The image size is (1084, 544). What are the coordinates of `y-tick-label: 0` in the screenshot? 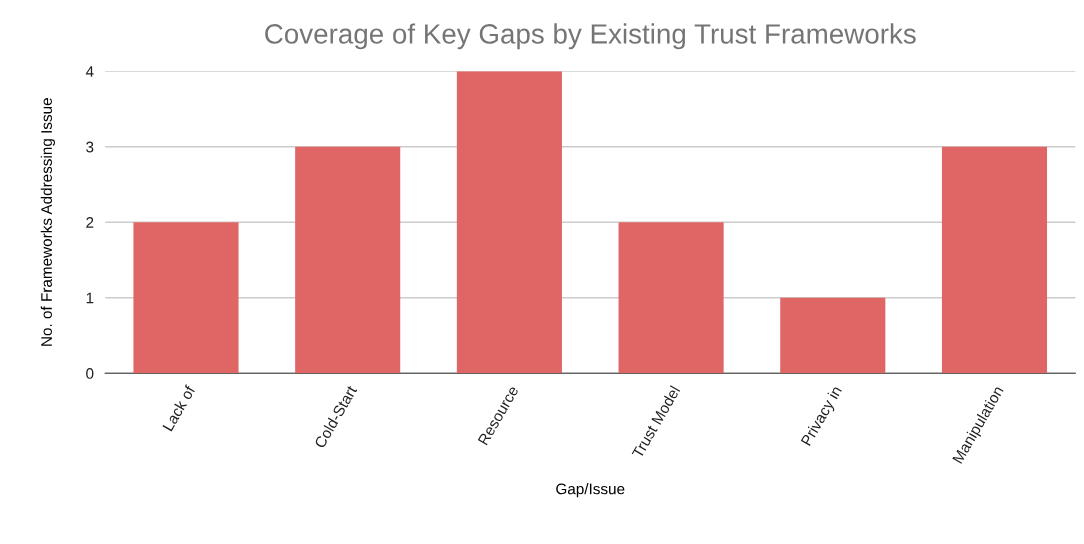 It's located at (90, 373).